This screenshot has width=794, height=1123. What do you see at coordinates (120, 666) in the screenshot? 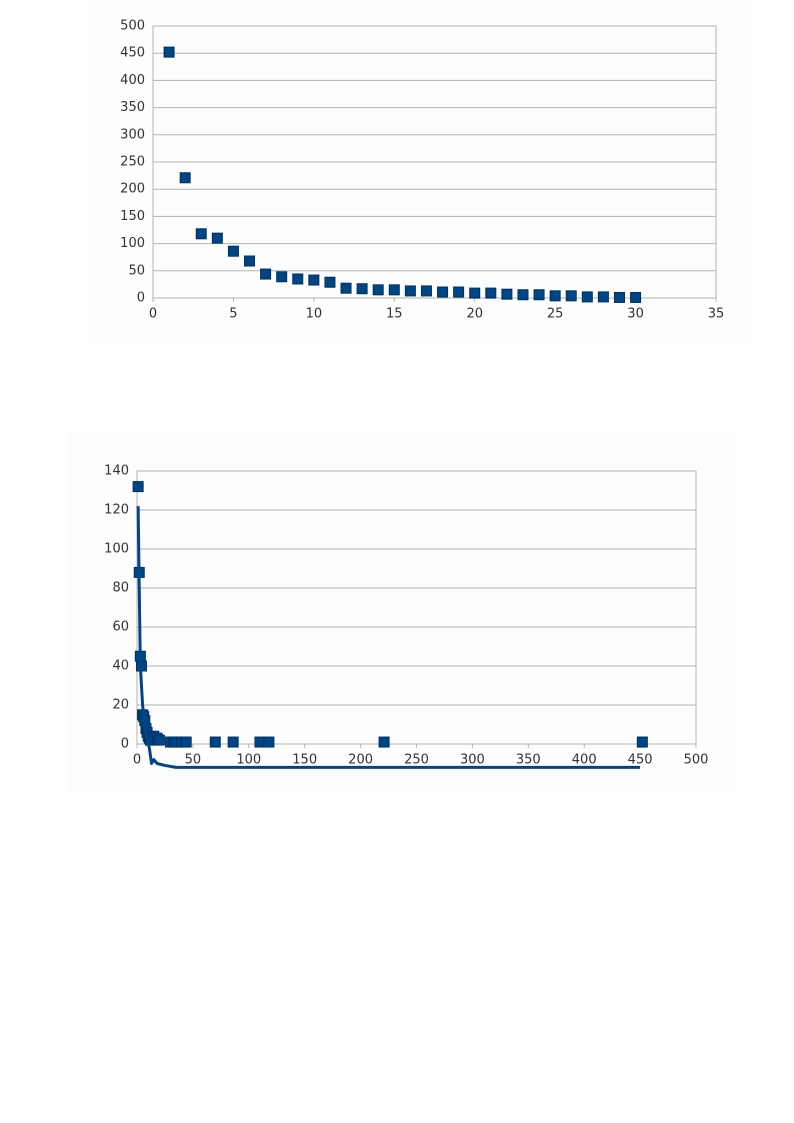
I see `y-tick-label: 40` at bounding box center [120, 666].